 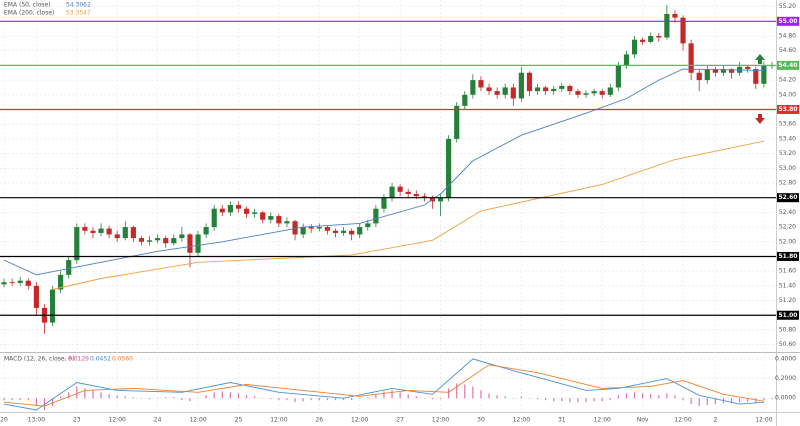 What do you see at coordinates (785, 358) in the screenshot?
I see `y-tick-label: 0.4000` at bounding box center [785, 358].